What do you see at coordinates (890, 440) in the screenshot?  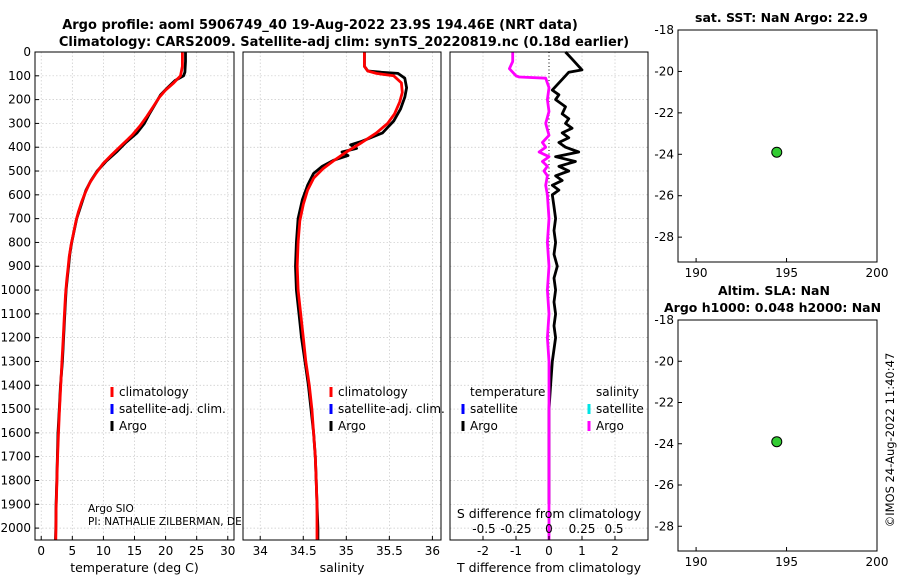 I see `timestamp: ©IMOS 24-Aug-2022 11:40:47` at bounding box center [890, 440].